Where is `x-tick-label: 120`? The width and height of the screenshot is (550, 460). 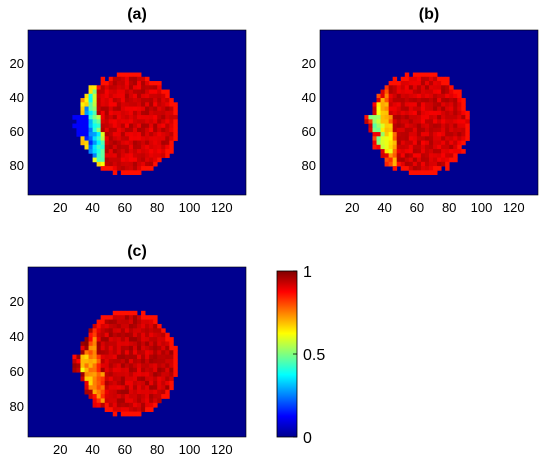
x-tick-label: 120 is located at coordinates (222, 207).